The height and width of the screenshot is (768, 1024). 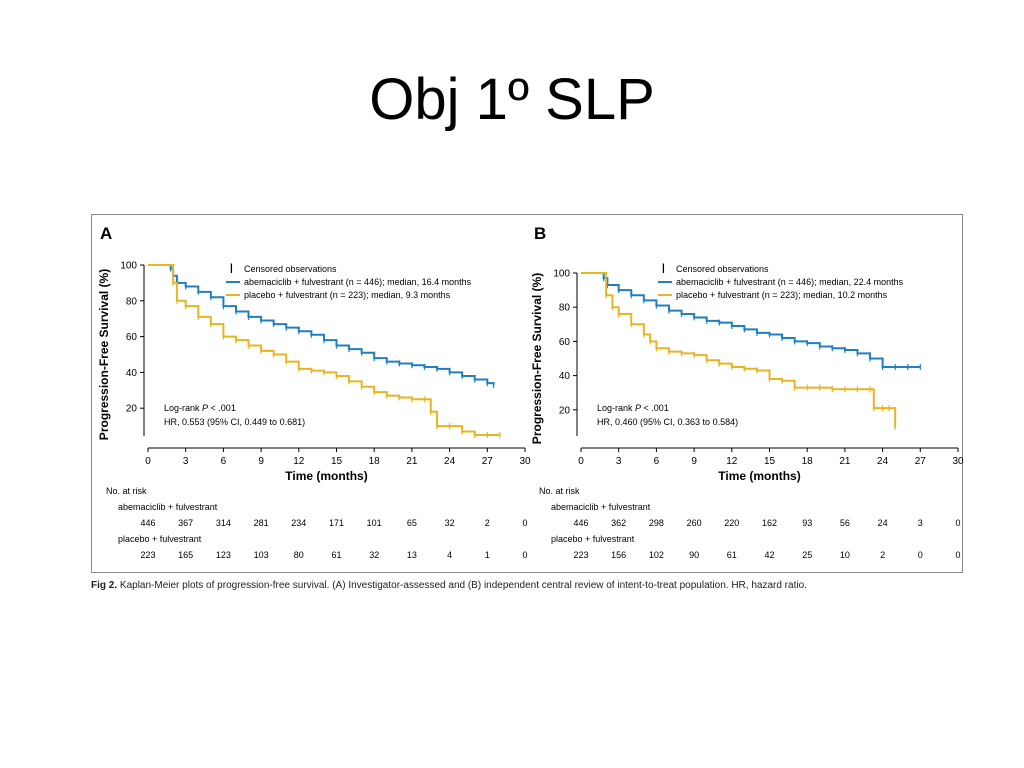 I want to click on at-risk-value: 165, so click(x=185, y=555).